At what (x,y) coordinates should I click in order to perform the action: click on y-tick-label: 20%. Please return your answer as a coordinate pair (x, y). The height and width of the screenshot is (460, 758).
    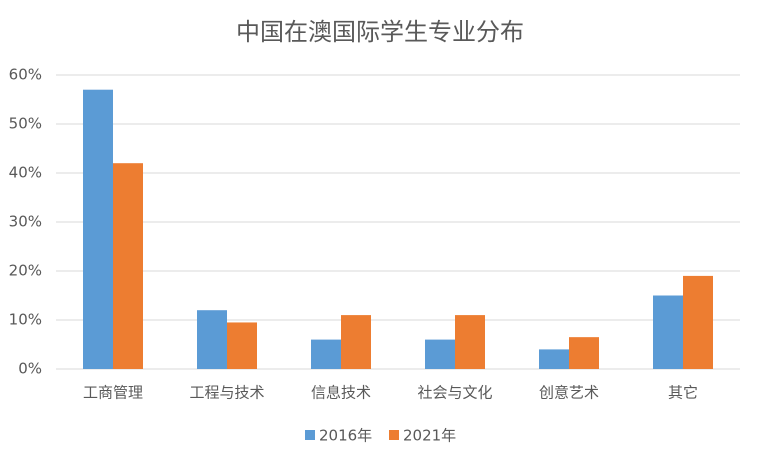
    Looking at the image, I should click on (25, 271).